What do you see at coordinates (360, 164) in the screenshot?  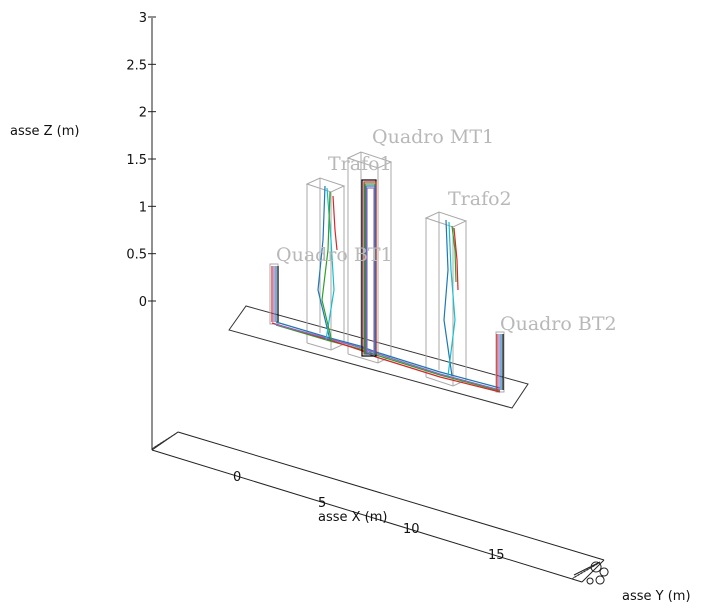 I see `label-trafo1: Trafo1` at bounding box center [360, 164].